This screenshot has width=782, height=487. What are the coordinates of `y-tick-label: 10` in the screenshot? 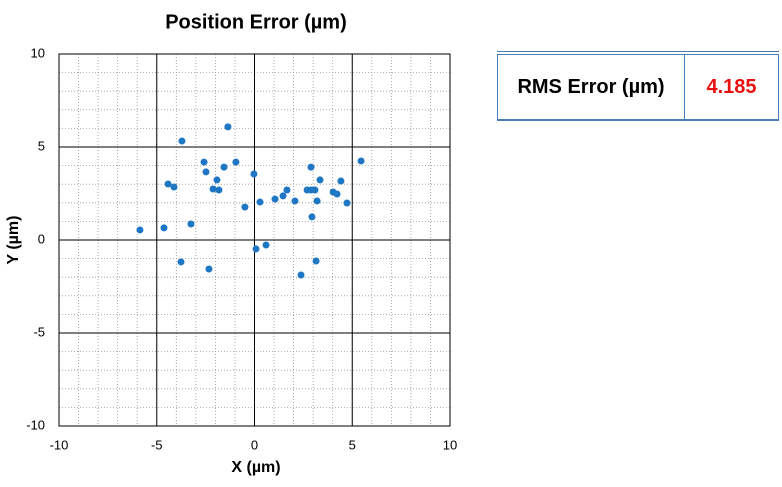 It's located at (38, 52).